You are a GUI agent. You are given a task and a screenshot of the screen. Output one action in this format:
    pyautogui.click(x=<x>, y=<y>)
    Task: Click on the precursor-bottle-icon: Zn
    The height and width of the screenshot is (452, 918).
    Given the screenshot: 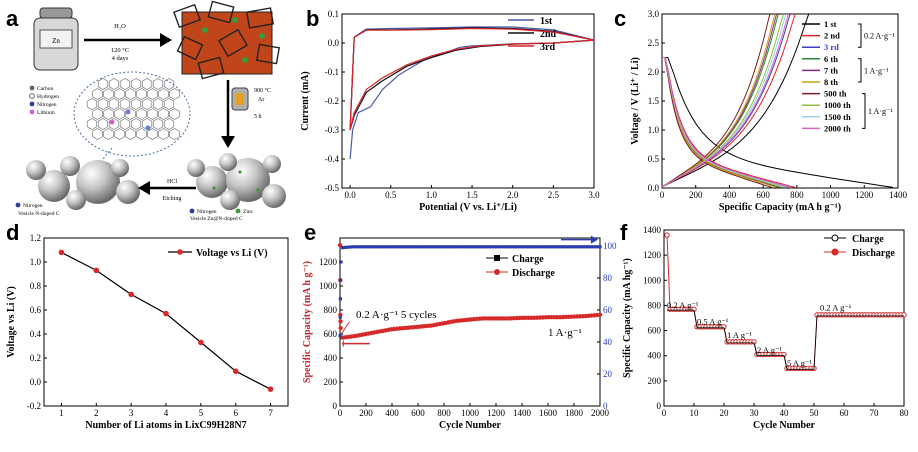 What is the action you would take?
    pyautogui.click(x=56, y=39)
    